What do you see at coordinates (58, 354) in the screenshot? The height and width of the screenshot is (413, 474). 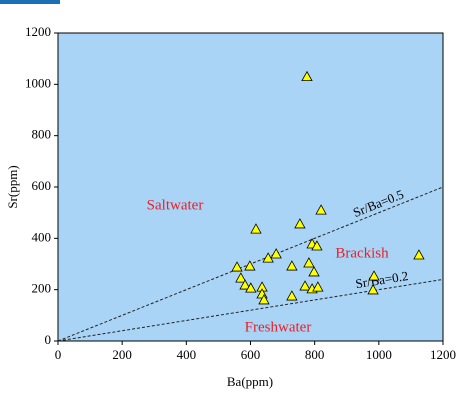 I see `x-tick-label: 0` at bounding box center [58, 354].